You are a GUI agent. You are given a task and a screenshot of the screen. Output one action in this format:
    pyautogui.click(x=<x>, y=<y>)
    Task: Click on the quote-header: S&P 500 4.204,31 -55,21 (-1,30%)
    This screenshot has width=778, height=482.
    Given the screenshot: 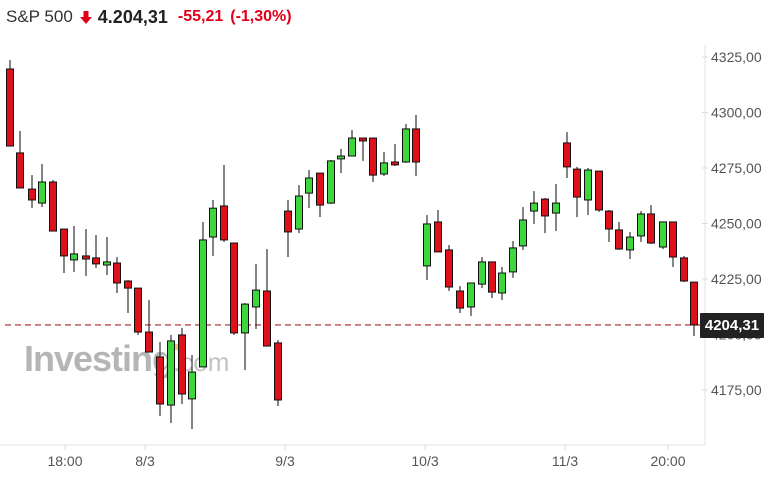 What is the action you would take?
    pyautogui.click(x=149, y=17)
    